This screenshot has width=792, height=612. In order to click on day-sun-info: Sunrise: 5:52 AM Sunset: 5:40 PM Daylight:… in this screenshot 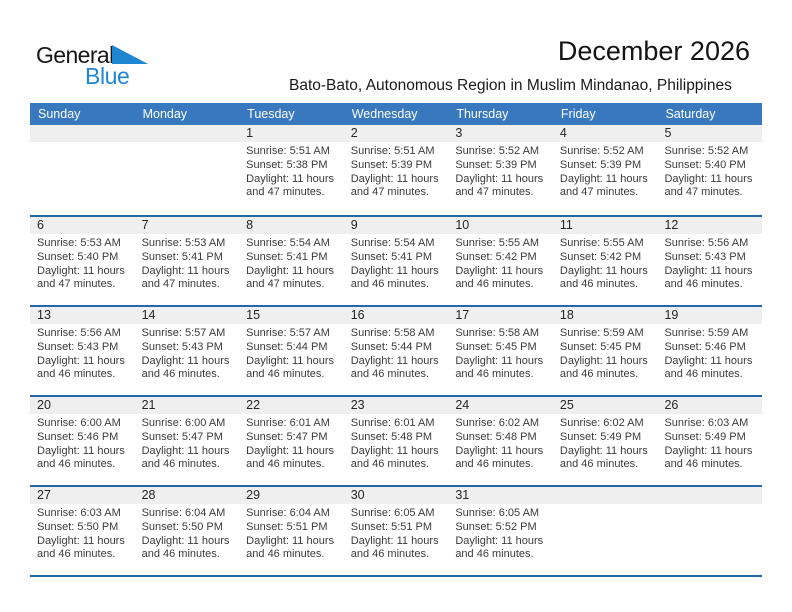, I will do `click(709, 171)`.